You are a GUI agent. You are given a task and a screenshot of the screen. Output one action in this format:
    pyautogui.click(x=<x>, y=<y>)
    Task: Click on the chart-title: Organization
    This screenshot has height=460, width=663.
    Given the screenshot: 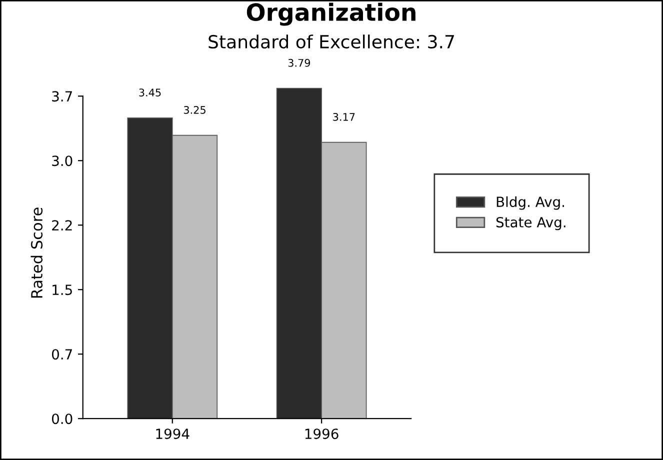 What is the action you would take?
    pyautogui.click(x=331, y=14)
    